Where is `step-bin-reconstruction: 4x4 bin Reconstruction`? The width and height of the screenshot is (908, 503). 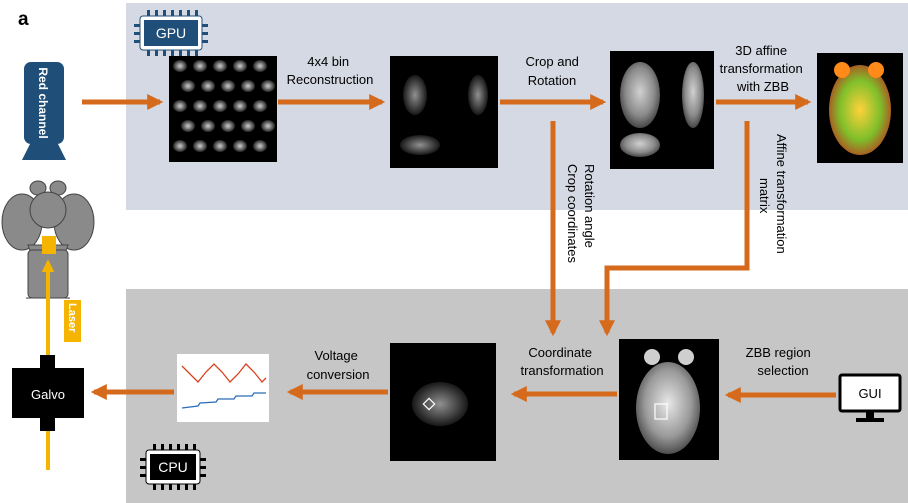 step-bin-reconstruction: 4x4 bin Reconstruction is located at coordinates (330, 70).